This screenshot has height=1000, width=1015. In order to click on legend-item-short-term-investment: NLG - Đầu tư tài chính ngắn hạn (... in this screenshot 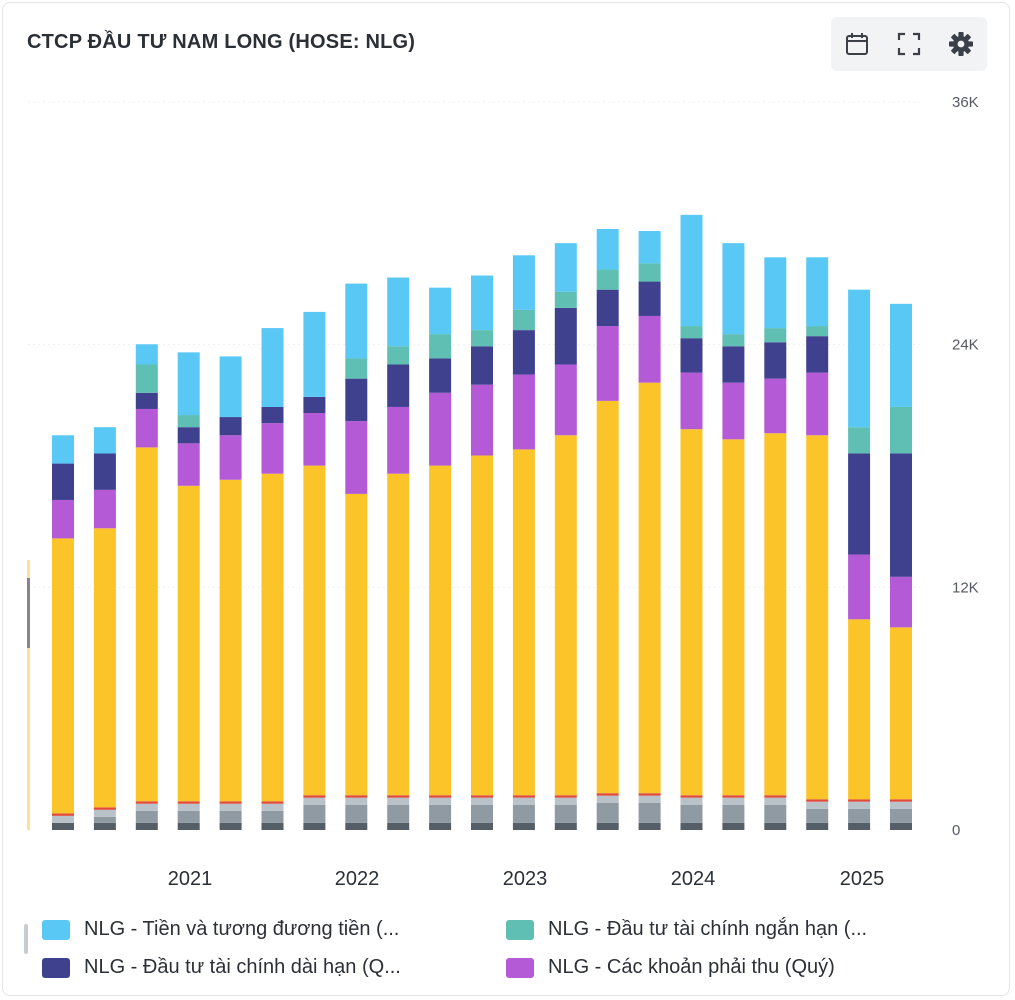, I will do `click(686, 929)`.